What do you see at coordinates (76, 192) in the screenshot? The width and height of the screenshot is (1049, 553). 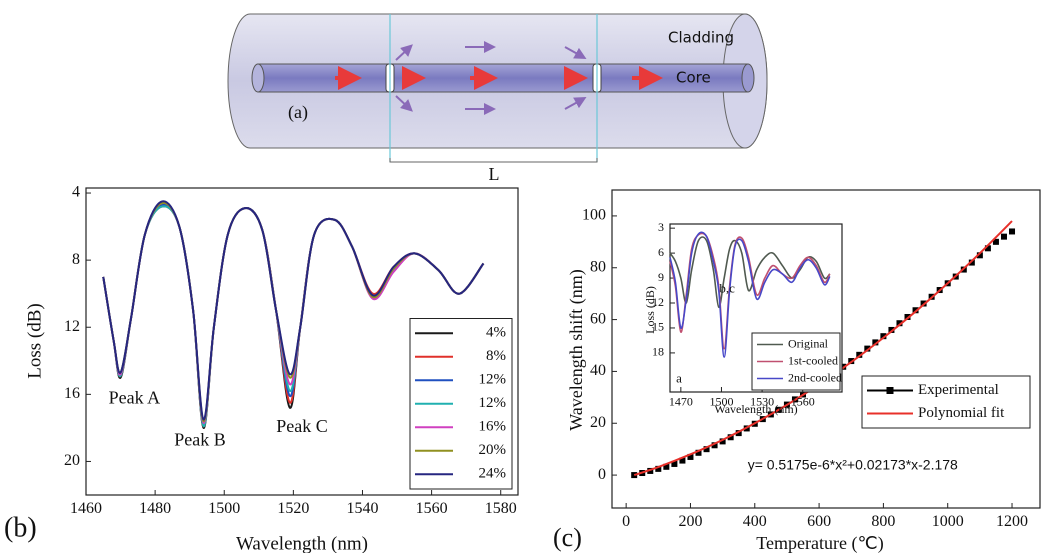 I see `y-tick-label: 4` at bounding box center [76, 192].